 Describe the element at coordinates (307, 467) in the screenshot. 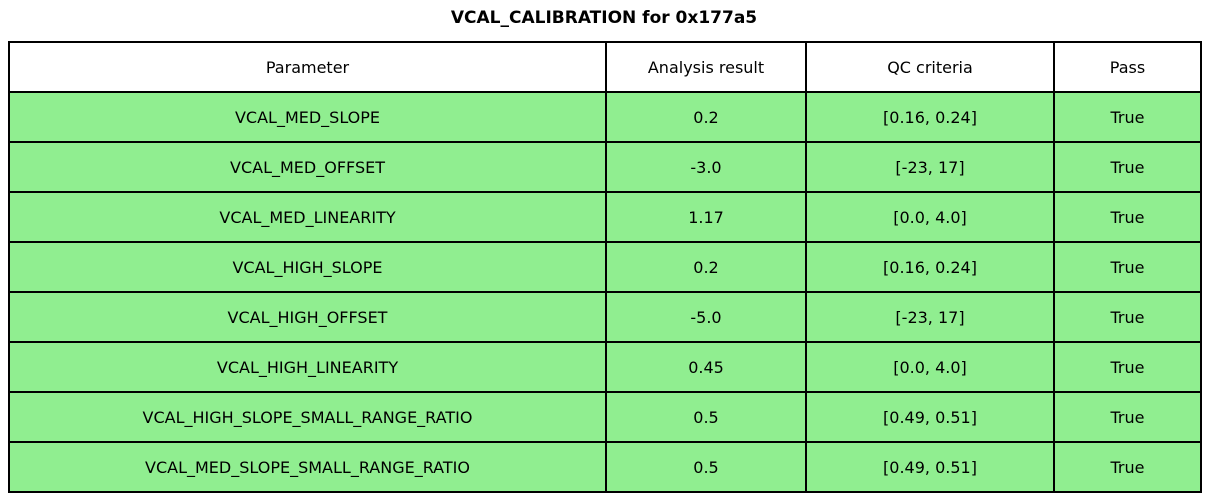

I see `cell-parameter: VCAL_MED_SLOPE_SMALL_RANGE_RATIO` at that location.